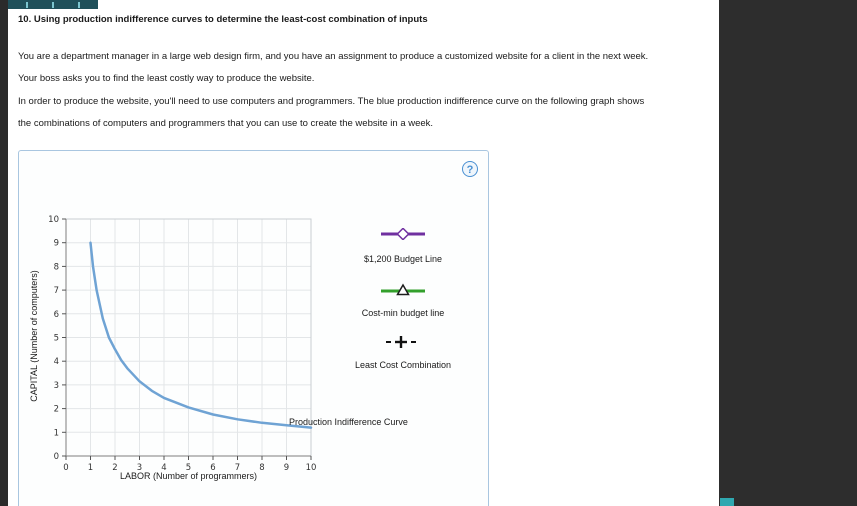 The width and height of the screenshot is (857, 506). I want to click on least-cost-label: Least Cost Combination, so click(403, 365).